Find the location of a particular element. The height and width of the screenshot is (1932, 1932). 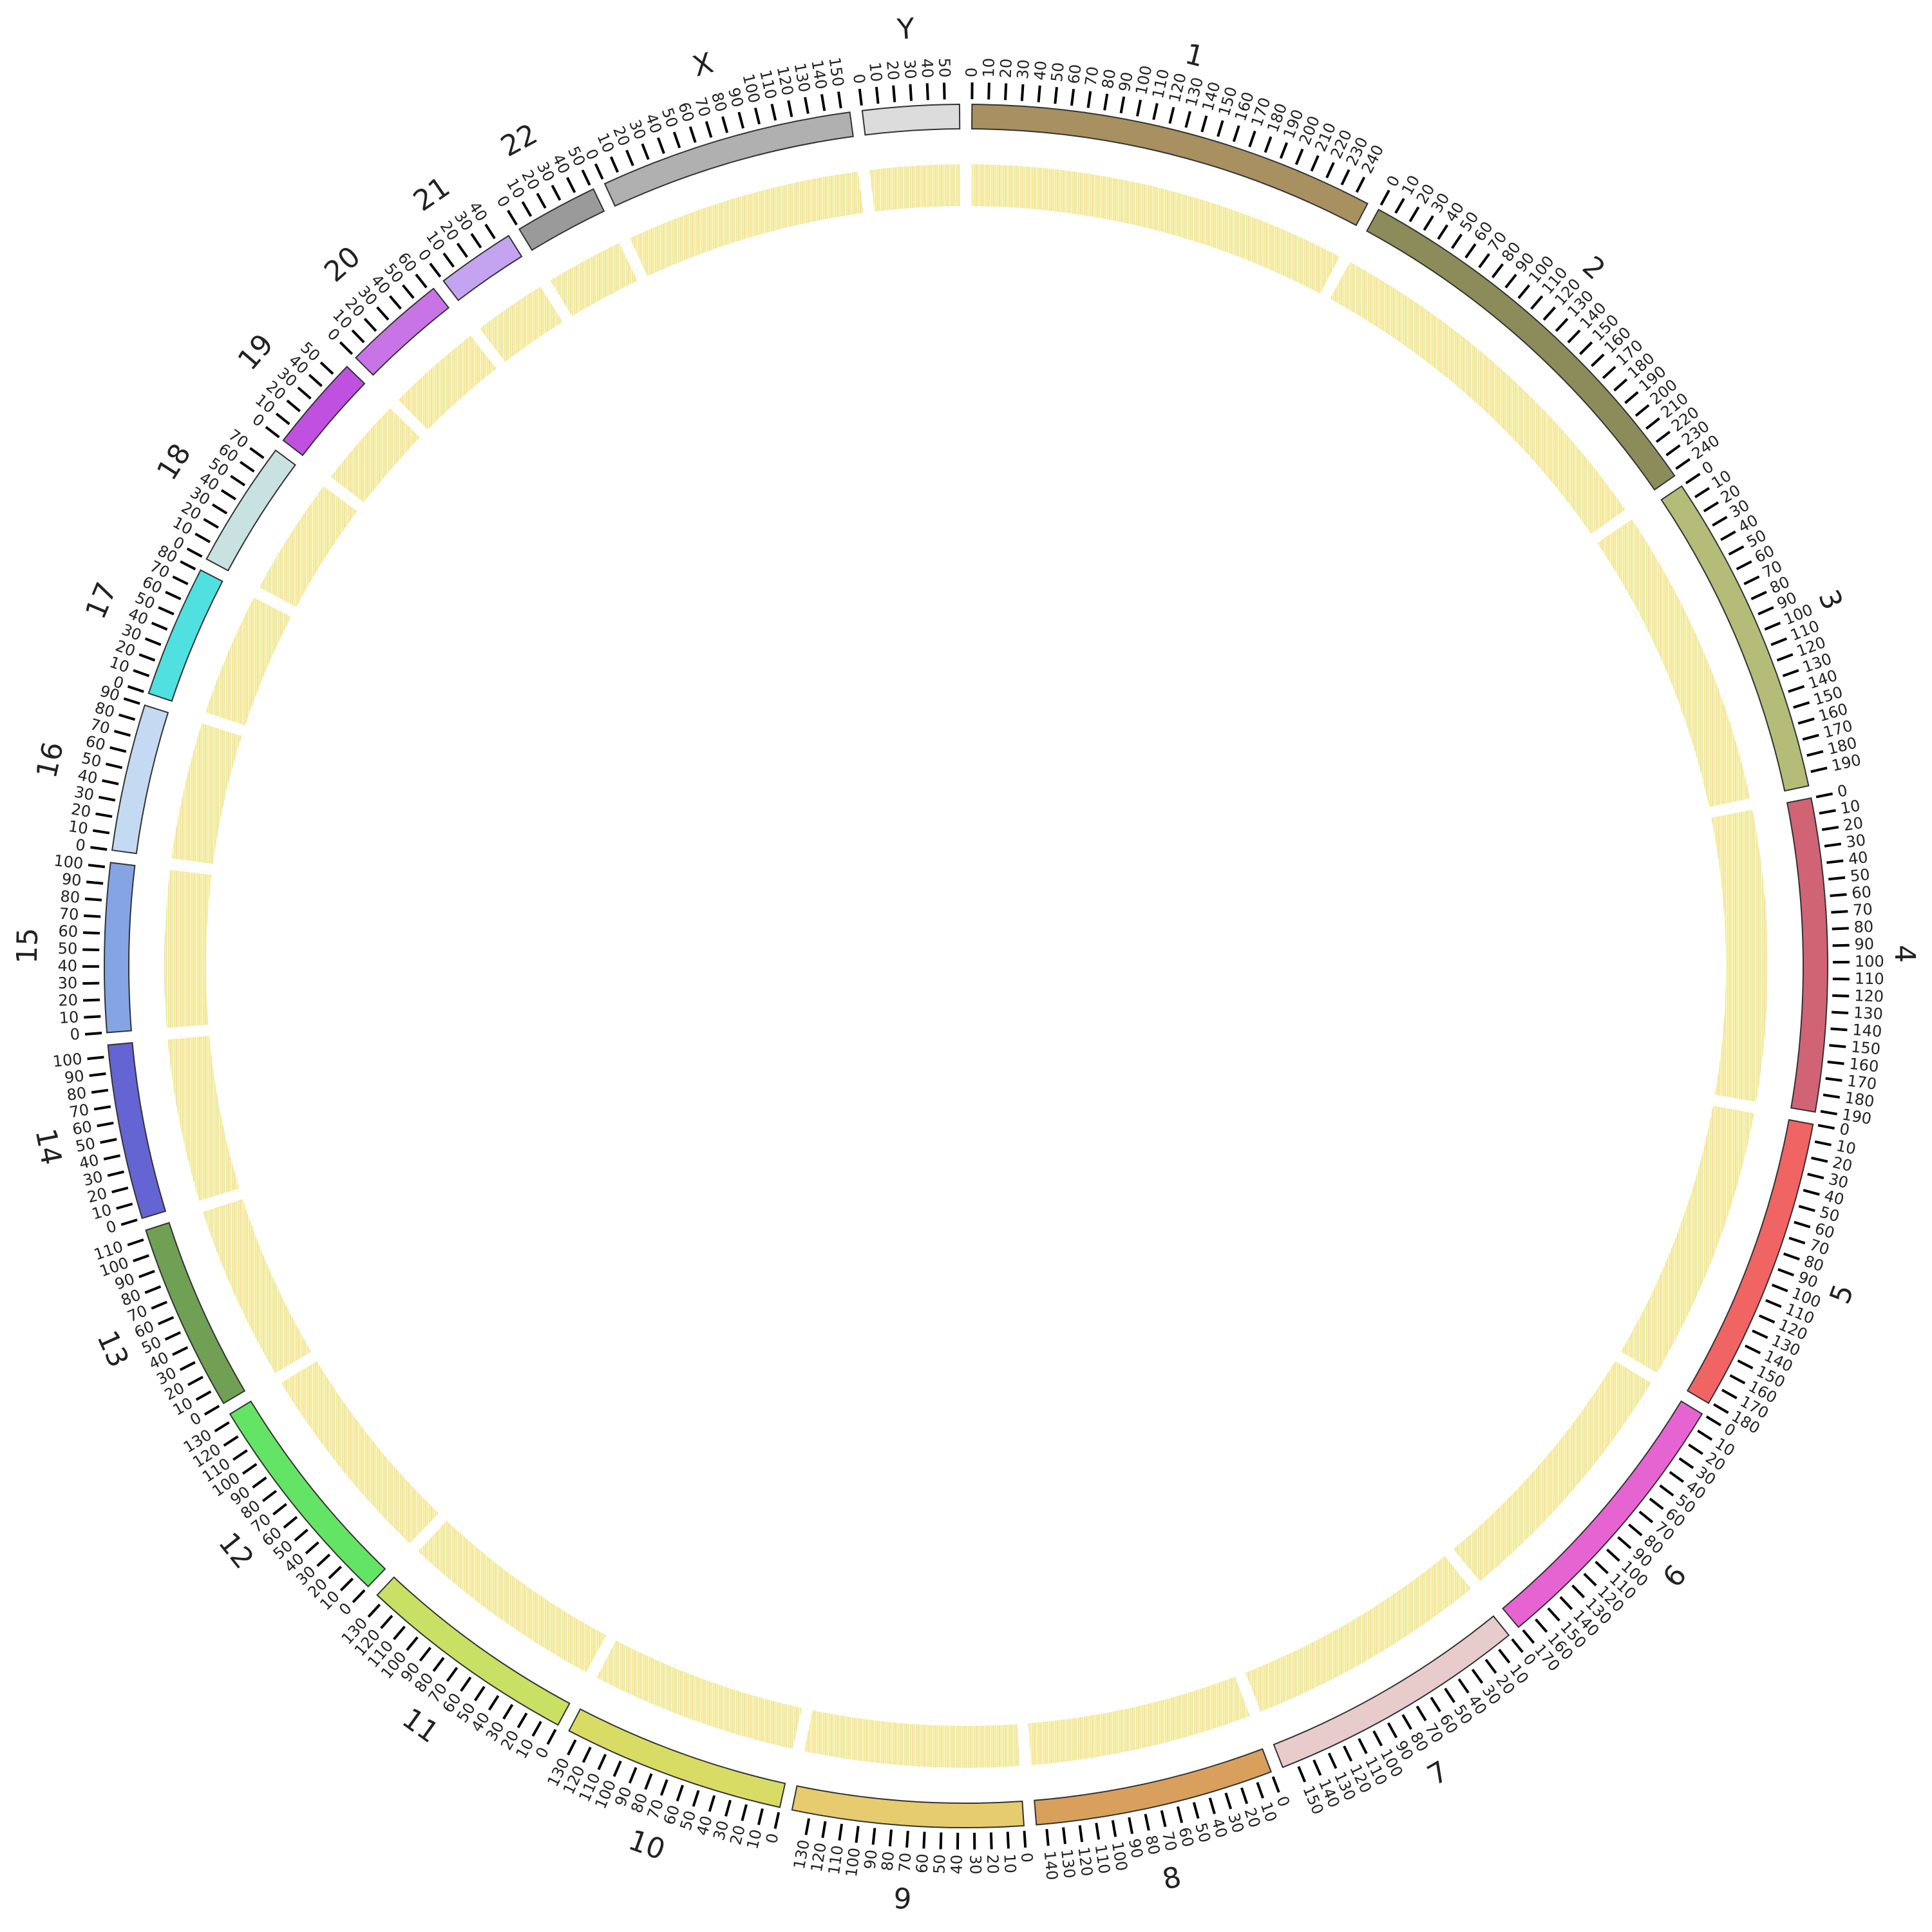

tick-label: 50 is located at coordinates (85, 1145).